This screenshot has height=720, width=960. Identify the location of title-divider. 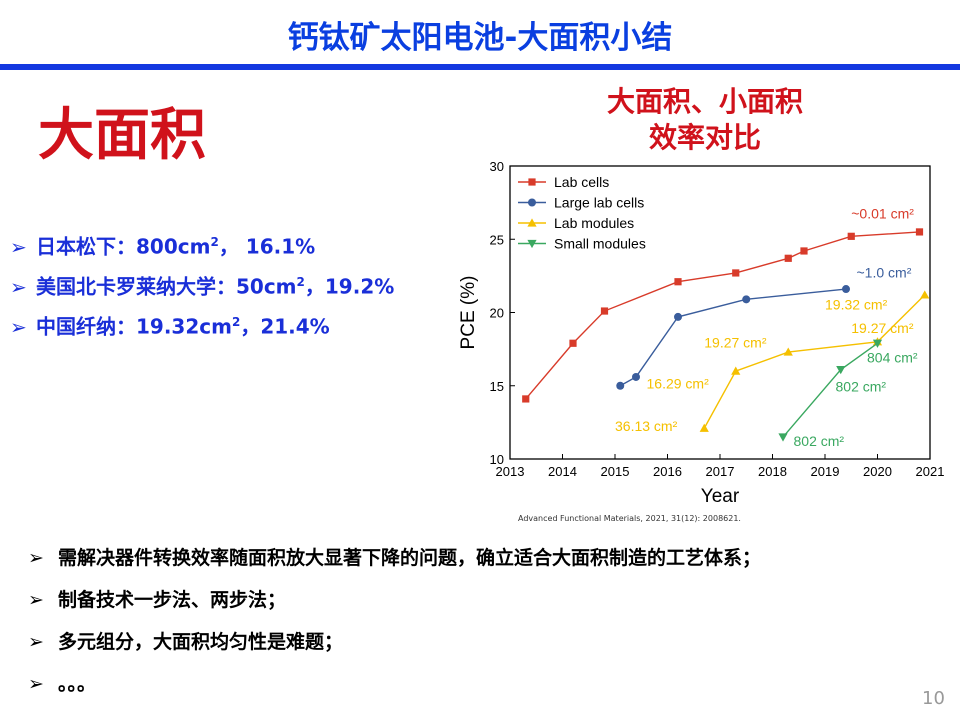
(480, 67).